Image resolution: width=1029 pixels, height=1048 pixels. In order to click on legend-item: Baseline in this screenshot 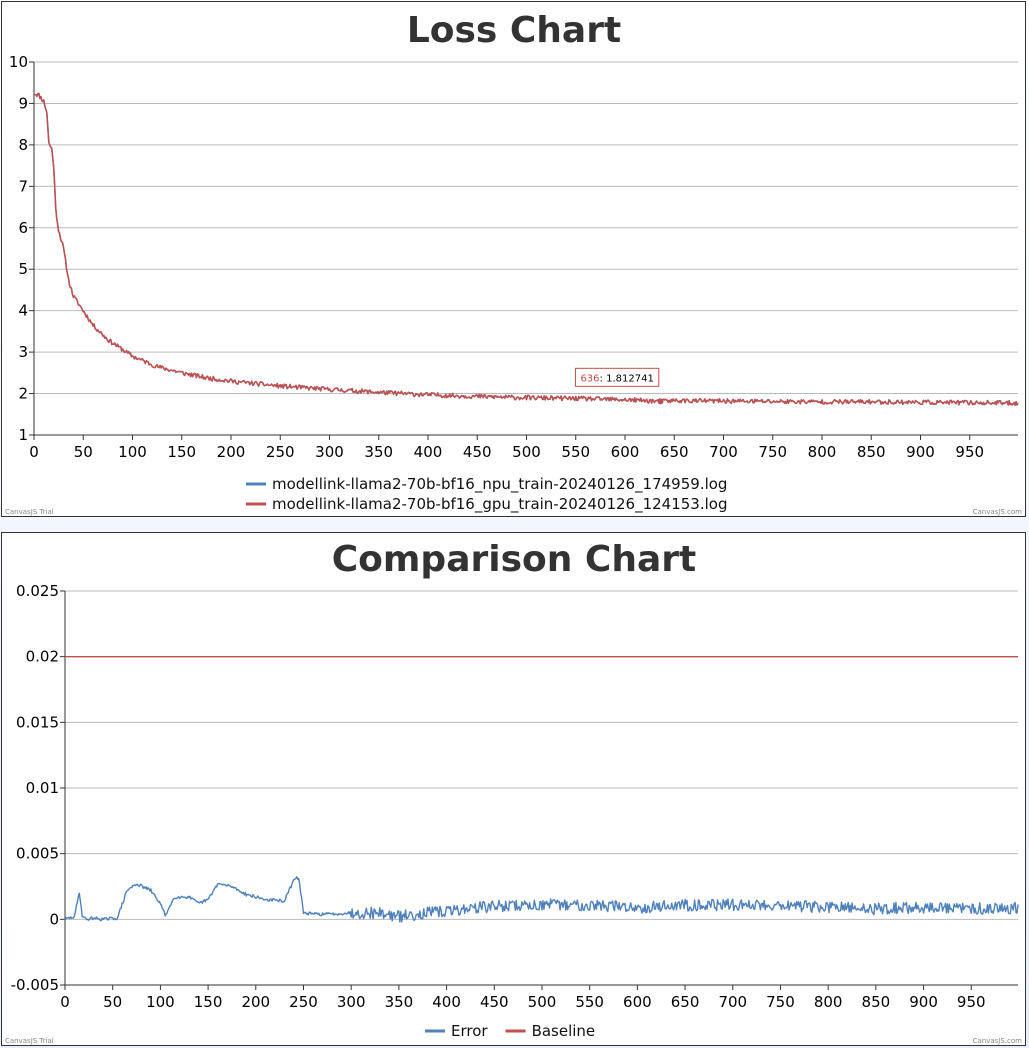, I will do `click(564, 1031)`.